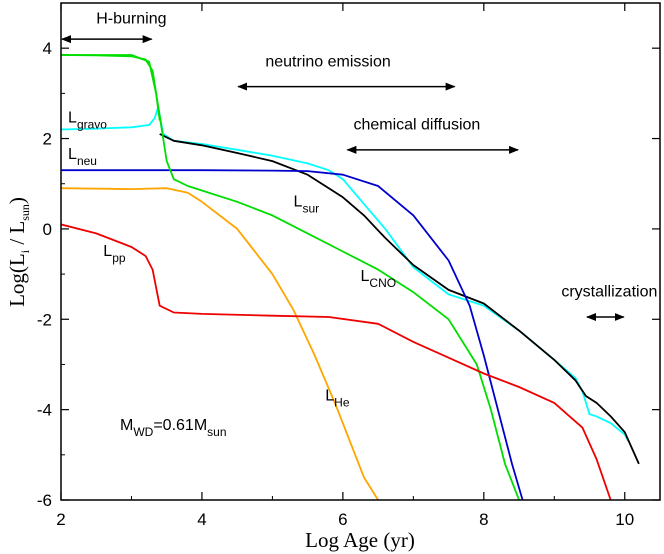 The height and width of the screenshot is (554, 664). Describe the element at coordinates (82, 157) in the screenshot. I see `curve-label-neu: Lneu` at that location.